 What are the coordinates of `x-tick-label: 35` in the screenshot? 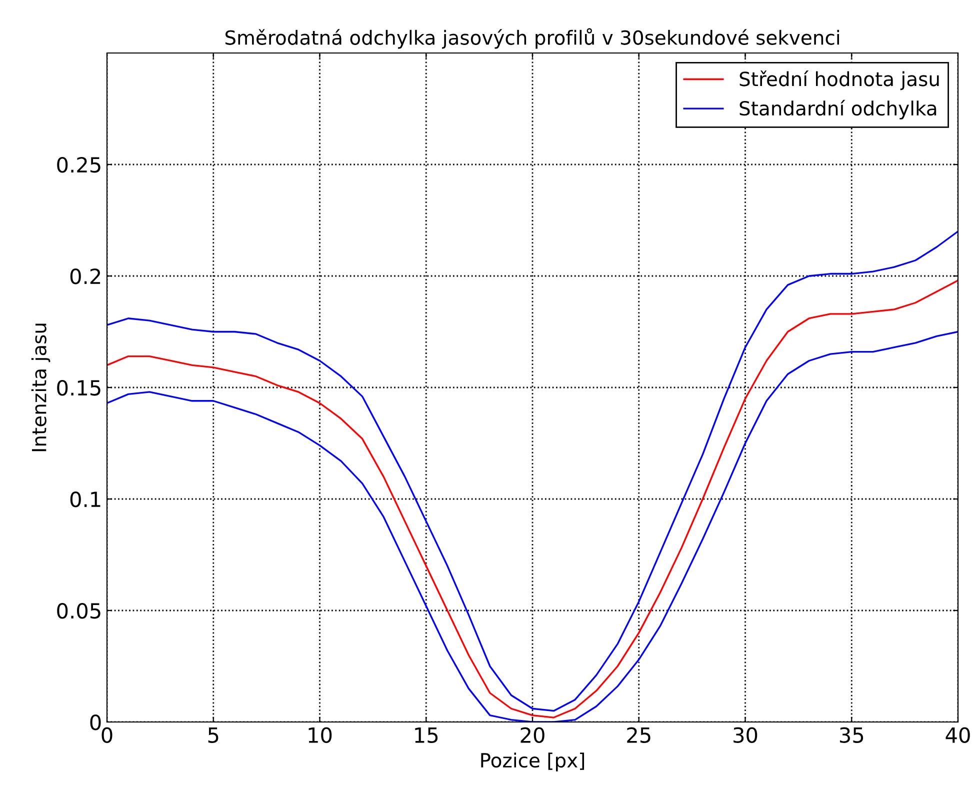 It's located at (852, 735).